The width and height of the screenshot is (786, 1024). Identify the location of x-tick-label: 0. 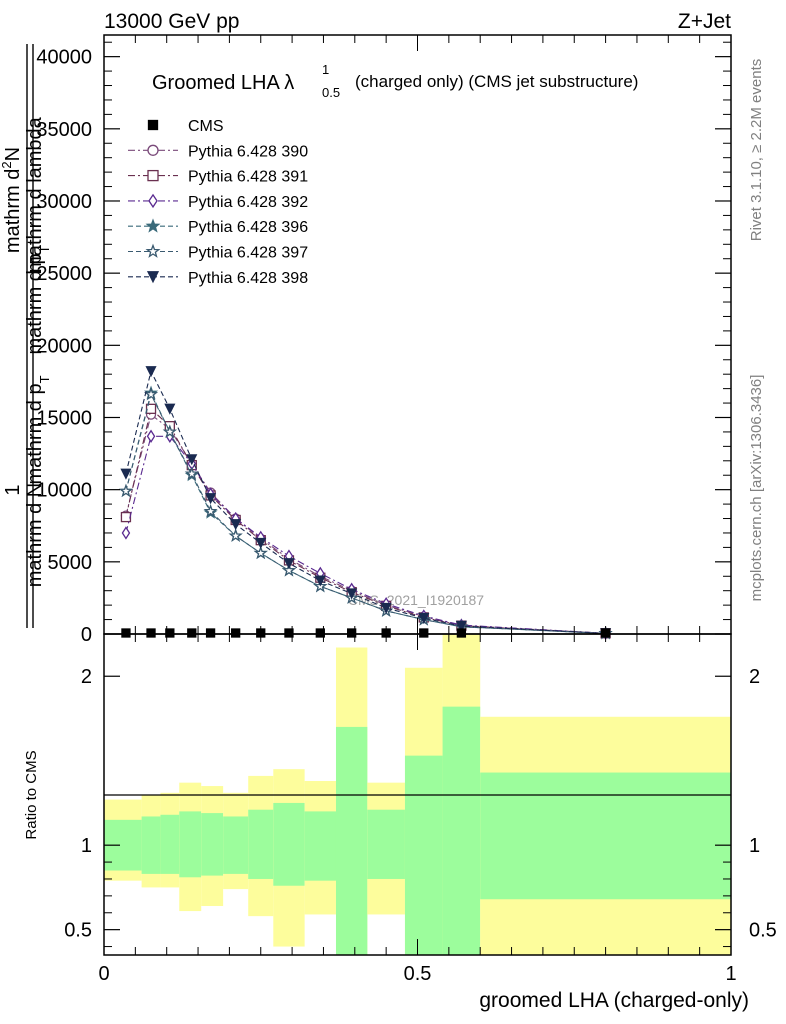
(103, 974).